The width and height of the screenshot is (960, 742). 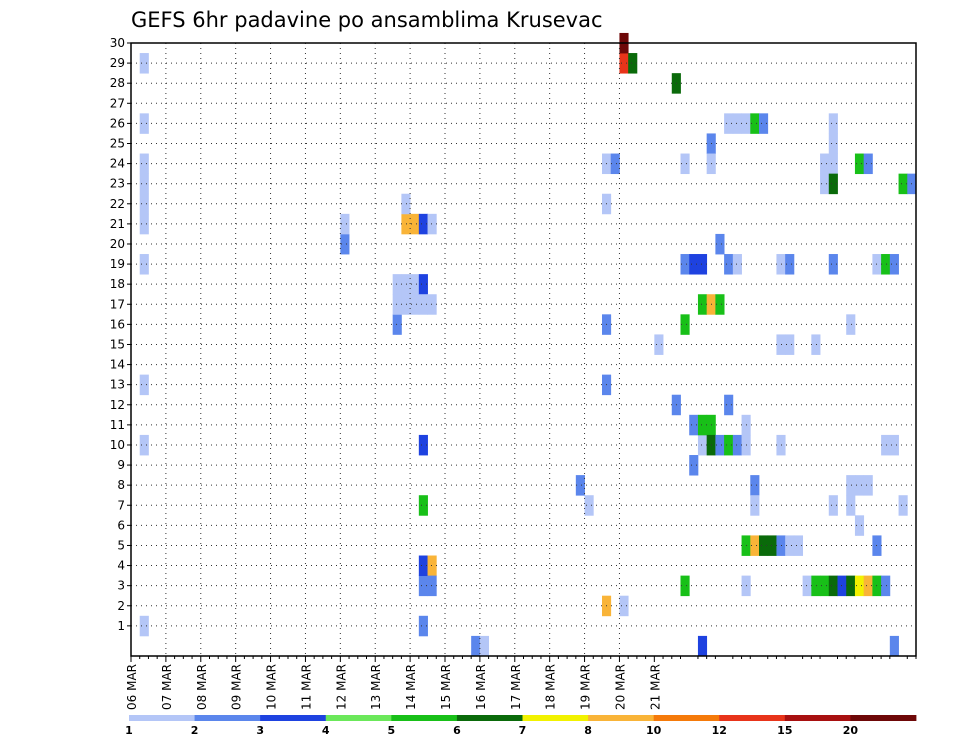 What do you see at coordinates (121, 485) in the screenshot?
I see `y-tick-label: 8` at bounding box center [121, 485].